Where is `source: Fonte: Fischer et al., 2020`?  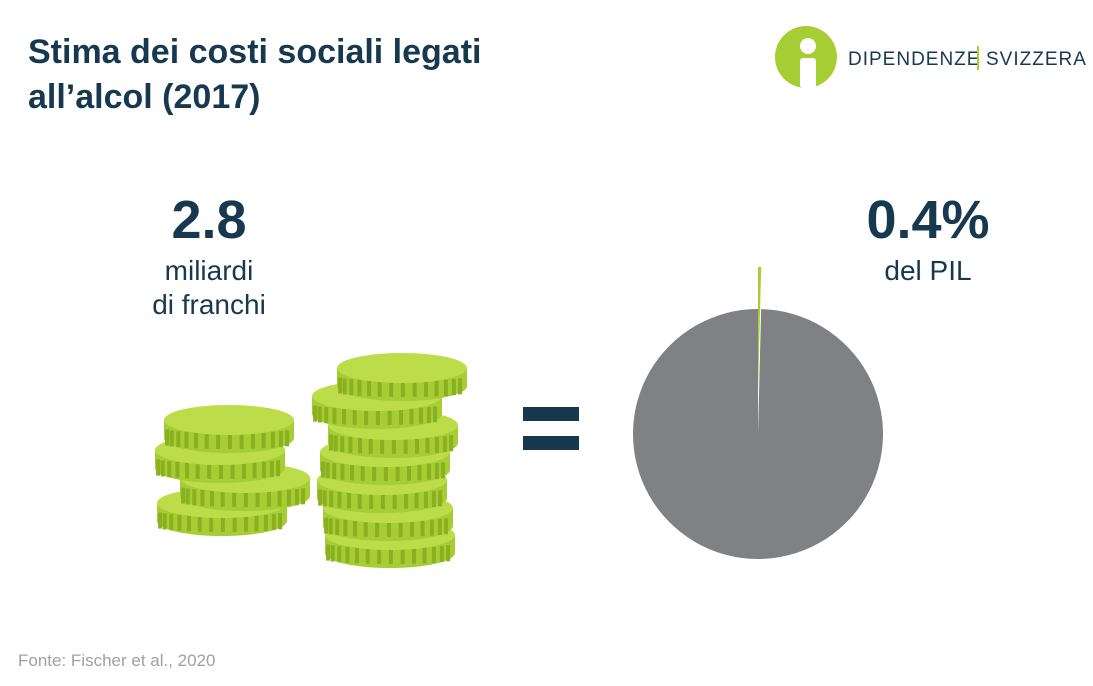 source: Fonte: Fischer et al., 2020 is located at coordinates (117, 660).